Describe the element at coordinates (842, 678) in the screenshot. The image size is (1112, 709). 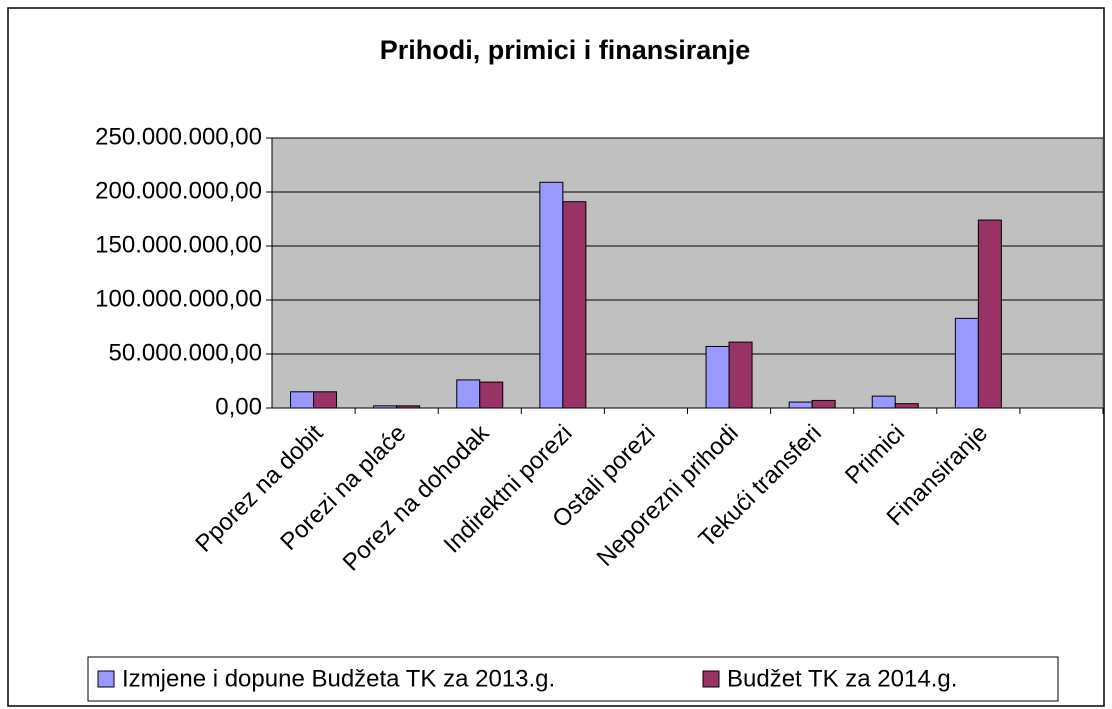
I see `legend-label: Budžet TK za 2014.g.` at that location.